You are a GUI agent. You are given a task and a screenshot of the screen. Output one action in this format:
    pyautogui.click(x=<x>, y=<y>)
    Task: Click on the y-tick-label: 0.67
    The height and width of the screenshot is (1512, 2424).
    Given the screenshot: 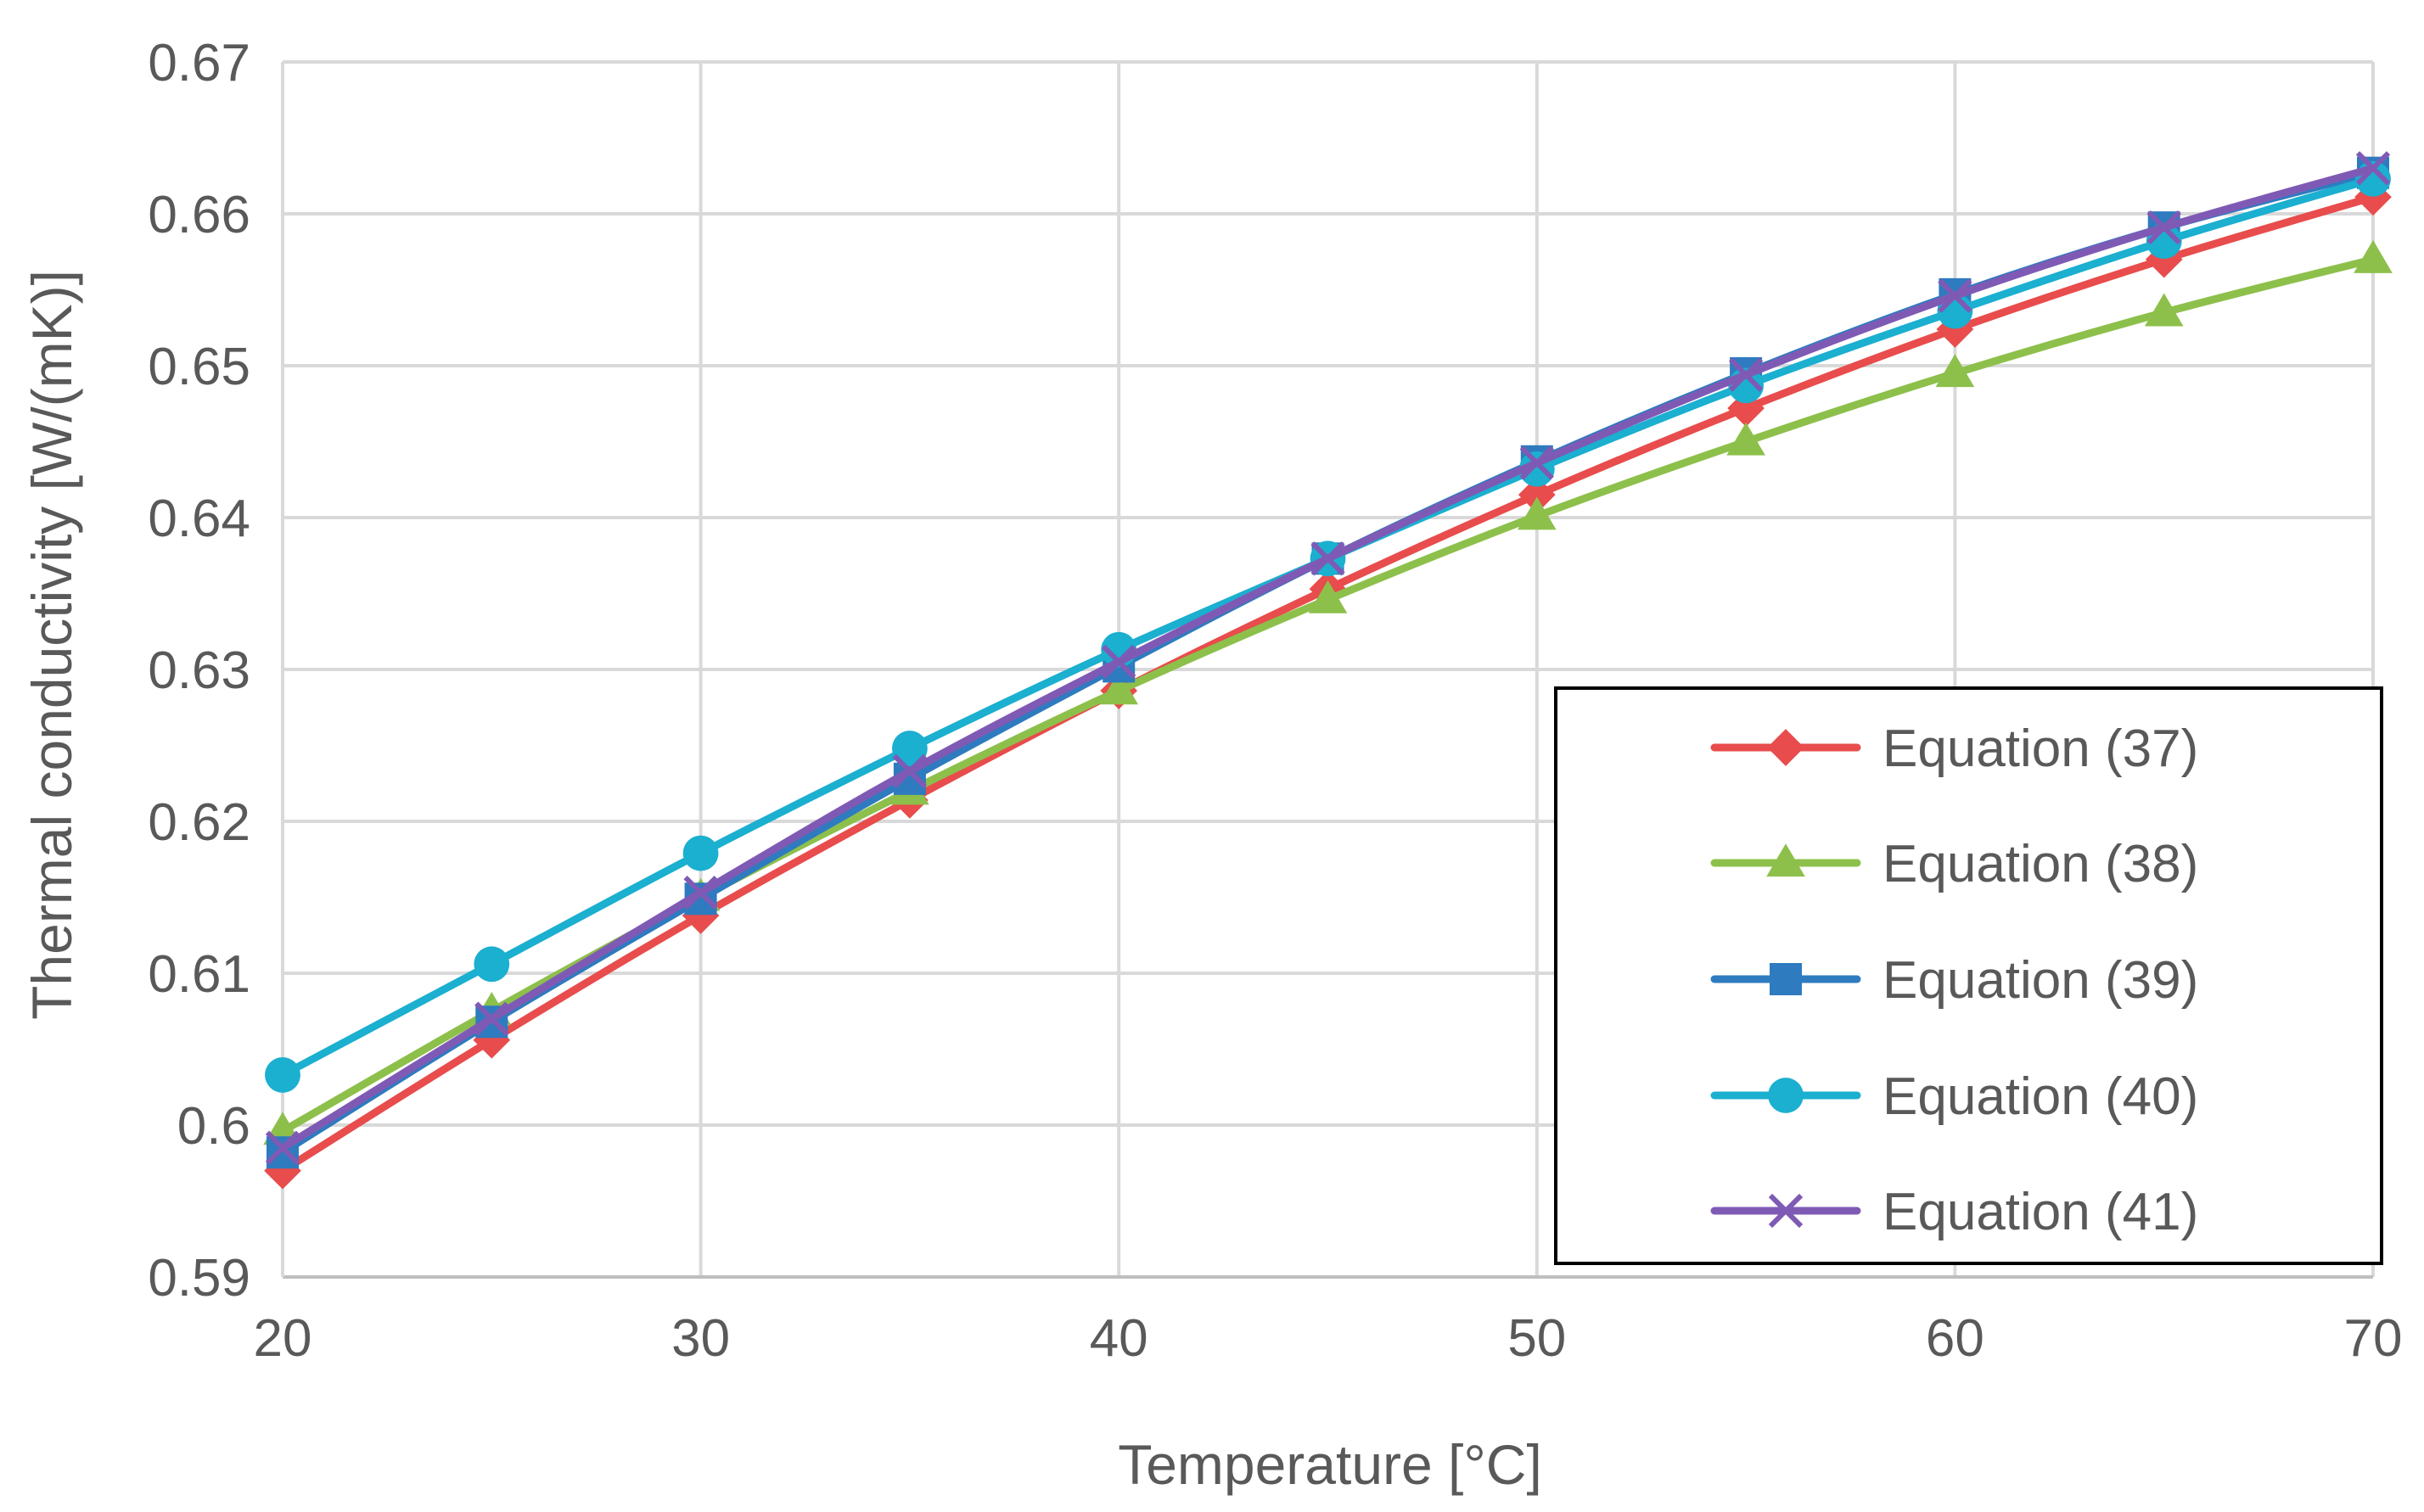 What is the action you would take?
    pyautogui.click(x=199, y=63)
    